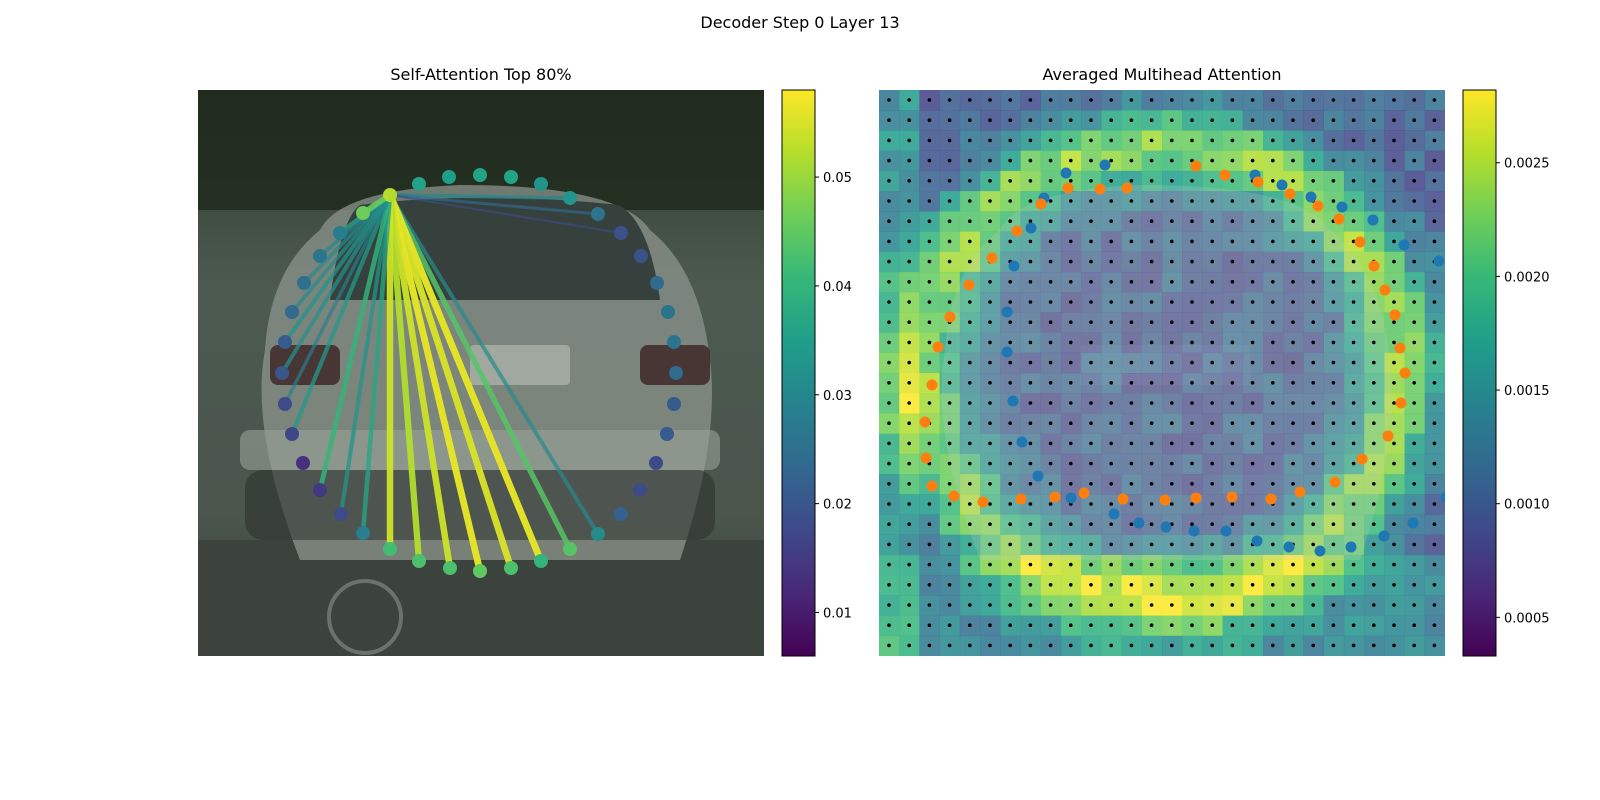 This screenshot has width=1600, height=800. Describe the element at coordinates (1527, 505) in the screenshot. I see `colorbar-tick-label-1: 0.0010` at that location.